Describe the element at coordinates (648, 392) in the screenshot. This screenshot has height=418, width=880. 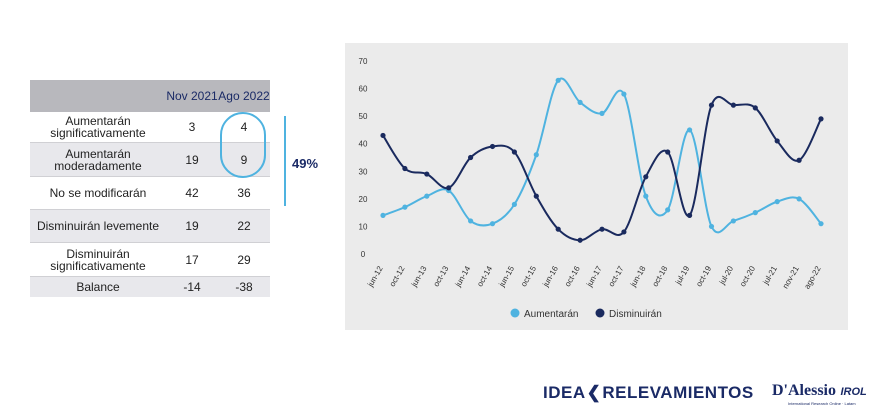
I see `idea-relevamientos-logo: IDEA❮RELEVAMIENTOS` at that location.